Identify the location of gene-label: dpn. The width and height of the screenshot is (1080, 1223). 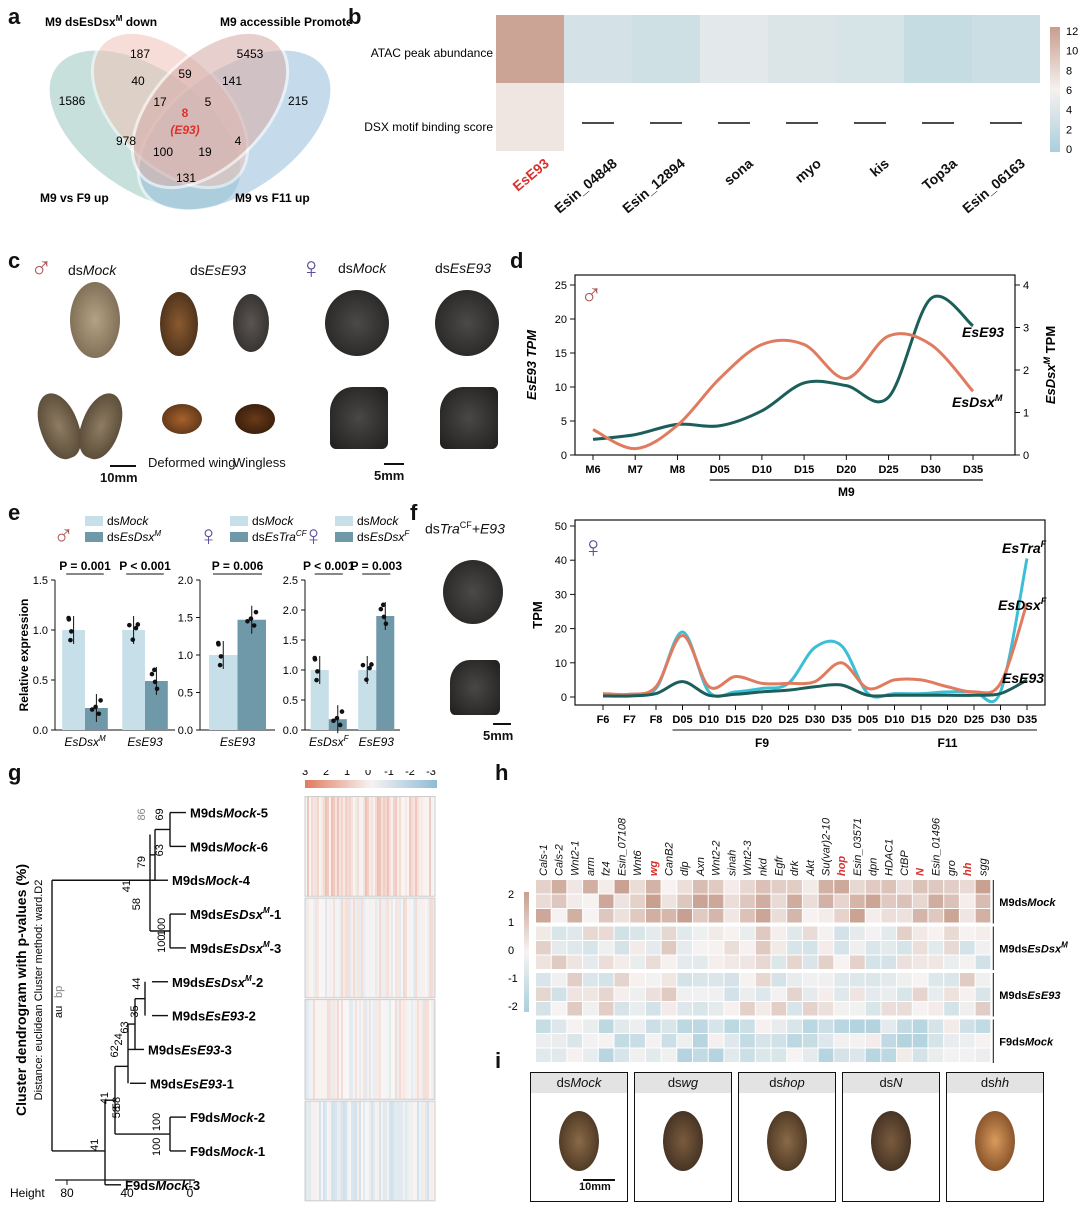
(874, 867).